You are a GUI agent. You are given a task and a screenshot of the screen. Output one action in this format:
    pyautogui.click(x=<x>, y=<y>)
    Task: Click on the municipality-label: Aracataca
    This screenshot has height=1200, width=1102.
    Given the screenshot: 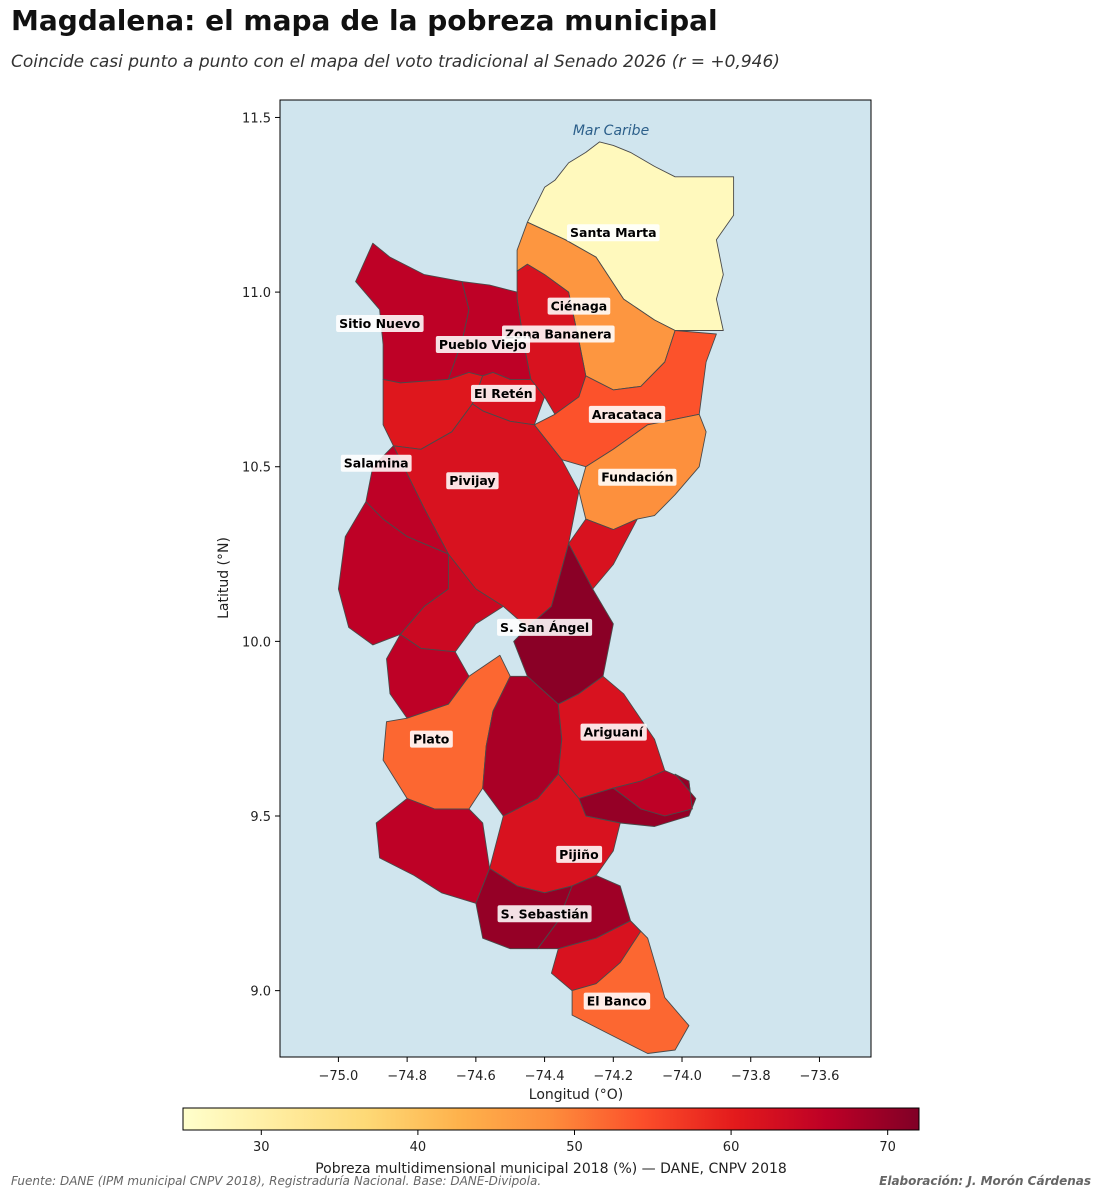 What is the action you would take?
    pyautogui.click(x=627, y=414)
    